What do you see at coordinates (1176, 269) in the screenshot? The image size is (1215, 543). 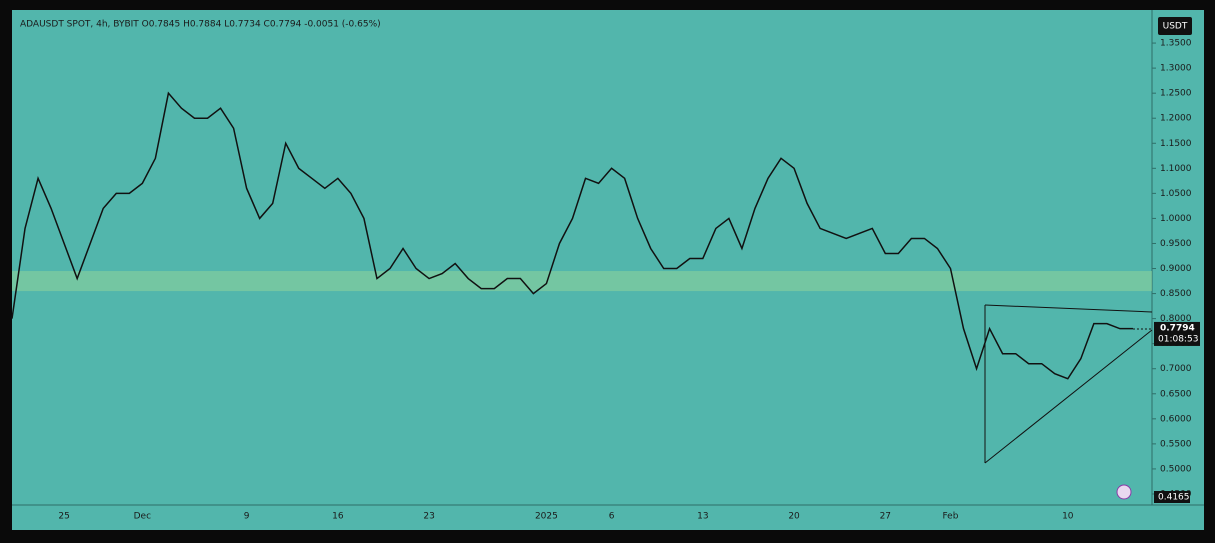 I see `y-tick-label: 0.9000` at bounding box center [1176, 269].